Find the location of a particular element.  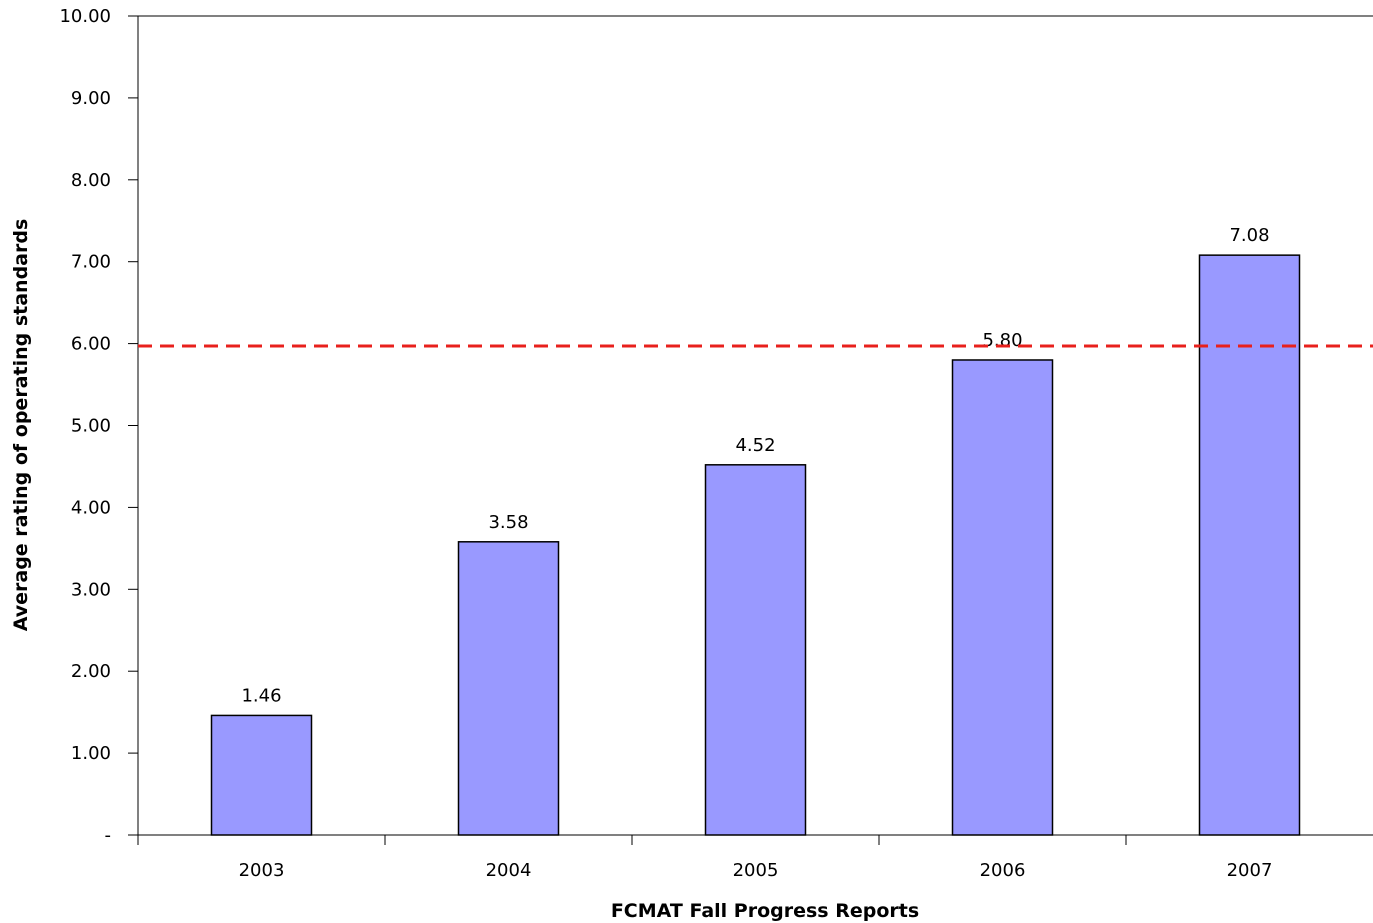

y-tick-label: 2.00 is located at coordinates (91, 671).